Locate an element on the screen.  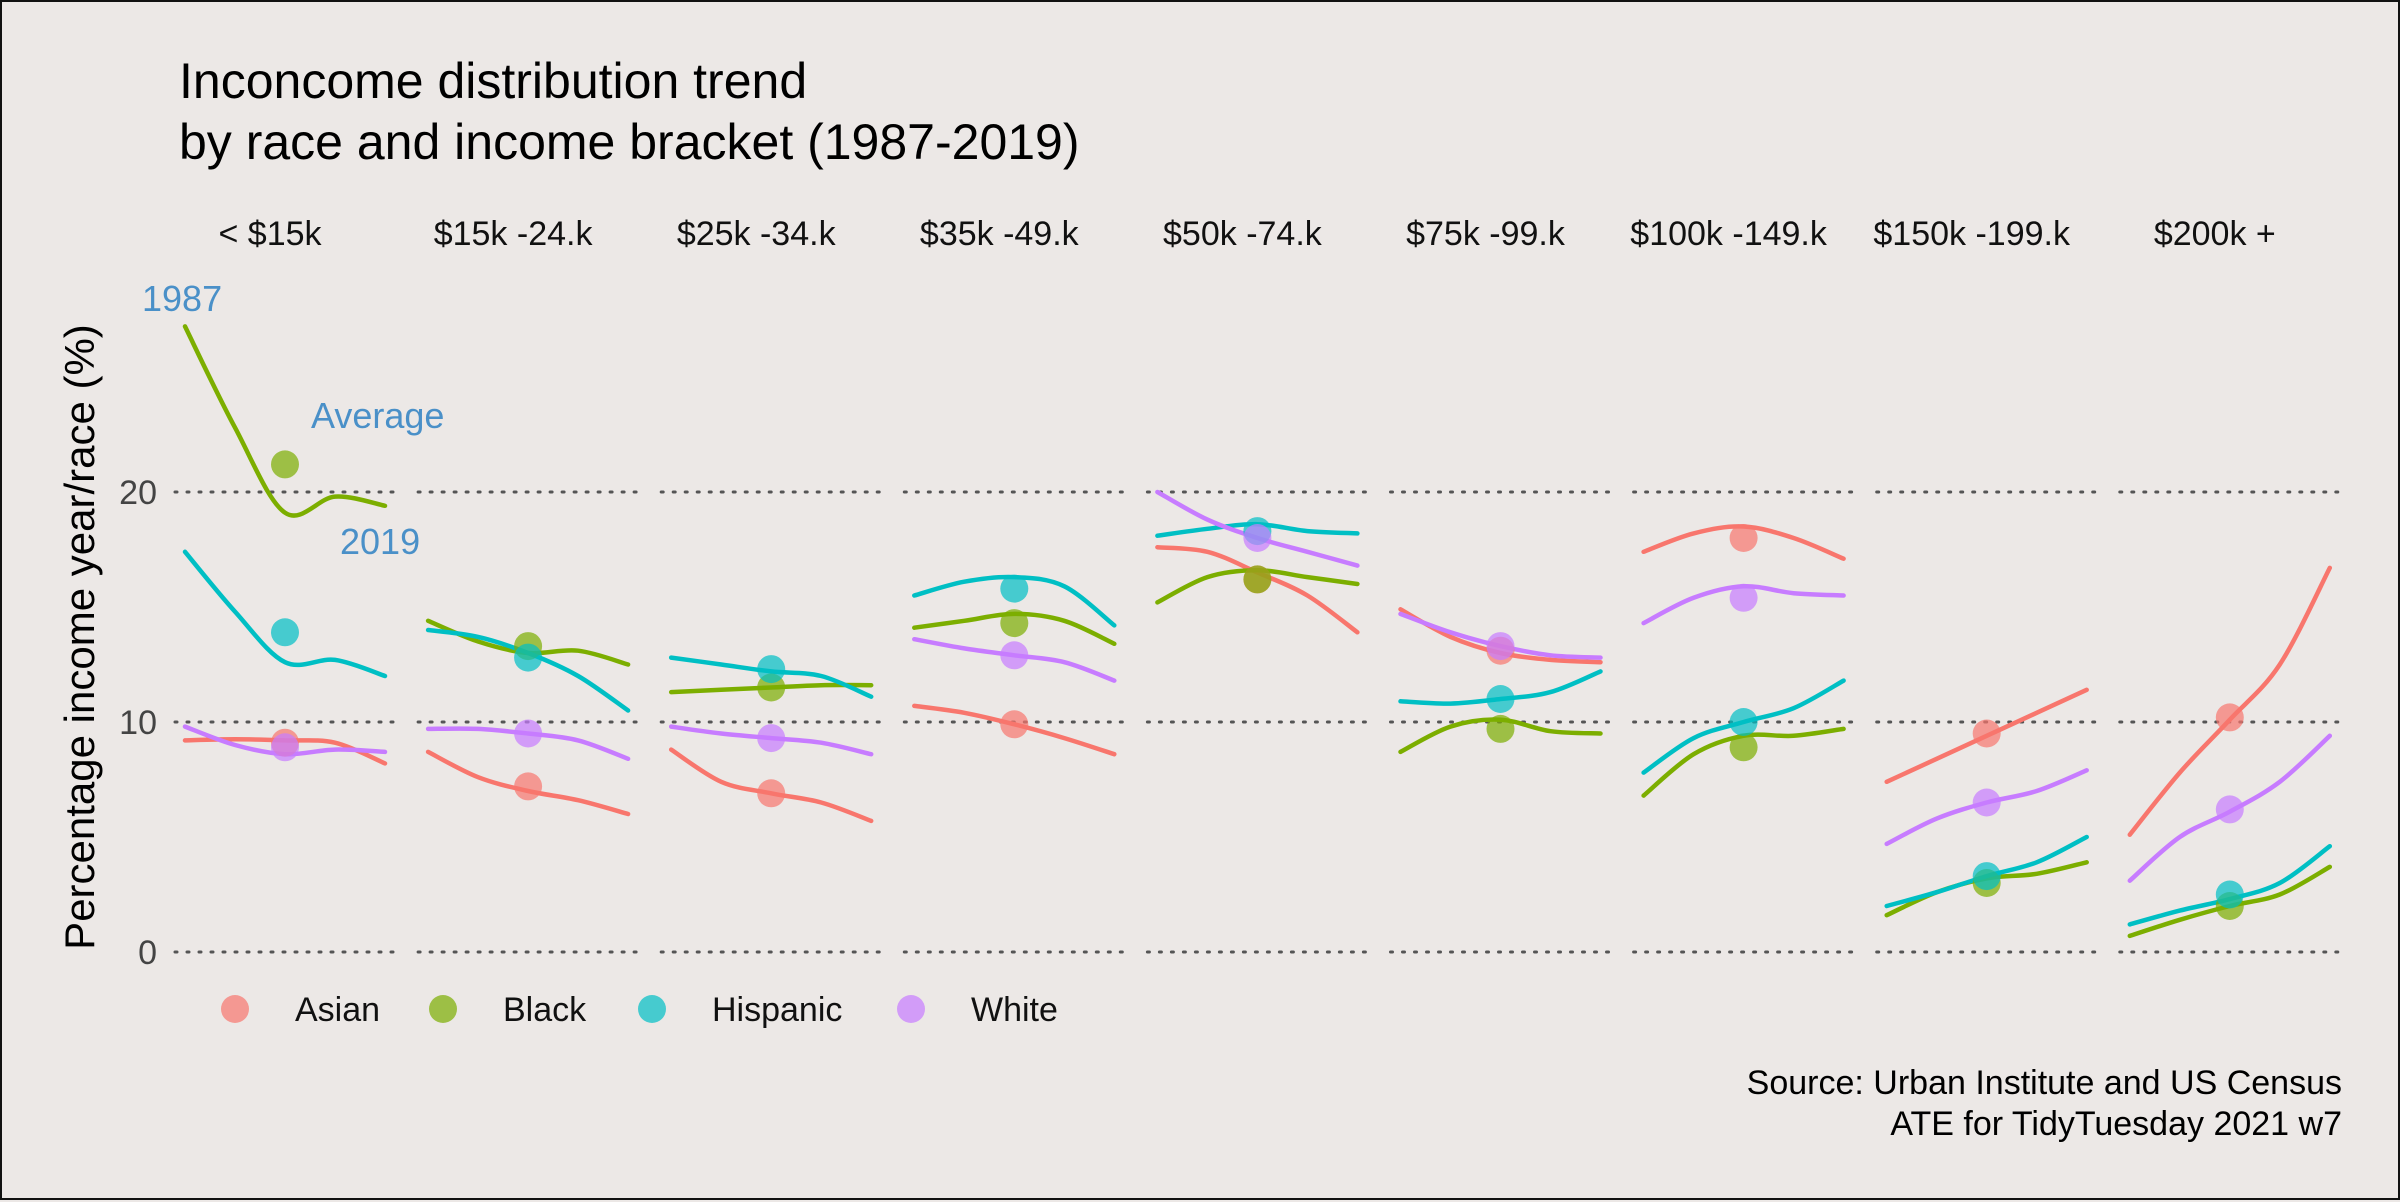
legend-key-hispanic is located at coordinates (652, 1009).